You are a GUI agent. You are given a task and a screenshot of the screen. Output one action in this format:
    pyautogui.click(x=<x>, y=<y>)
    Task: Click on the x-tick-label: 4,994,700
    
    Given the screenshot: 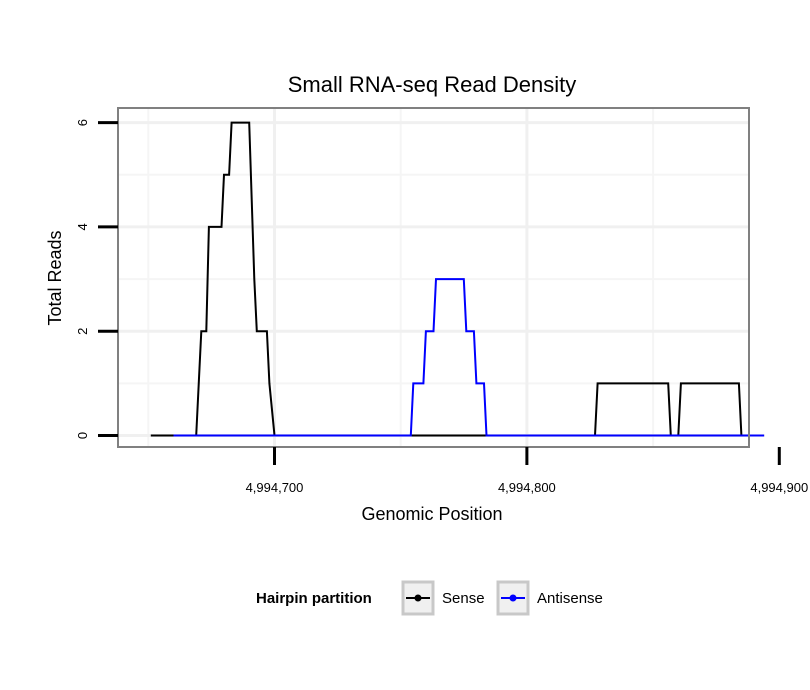 What is the action you would take?
    pyautogui.click(x=275, y=487)
    